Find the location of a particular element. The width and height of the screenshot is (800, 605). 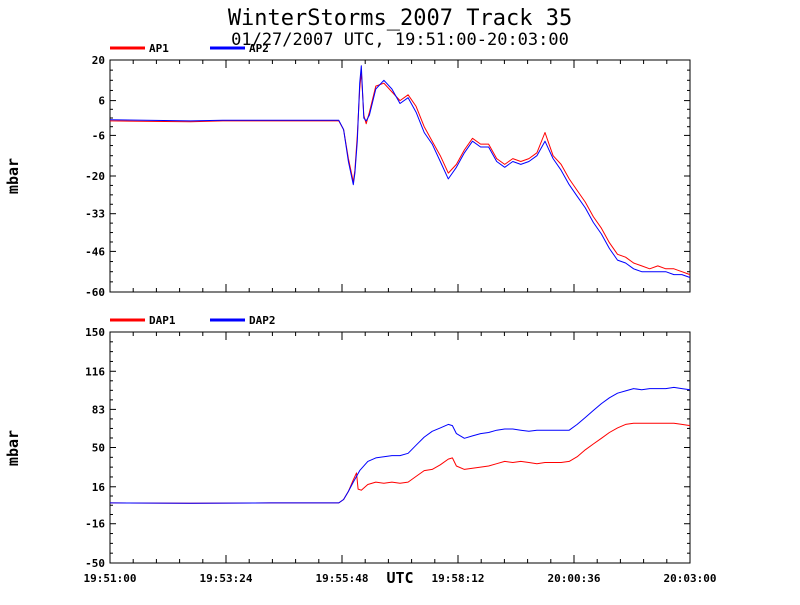

y-tick-label: 6 is located at coordinates (101, 101).